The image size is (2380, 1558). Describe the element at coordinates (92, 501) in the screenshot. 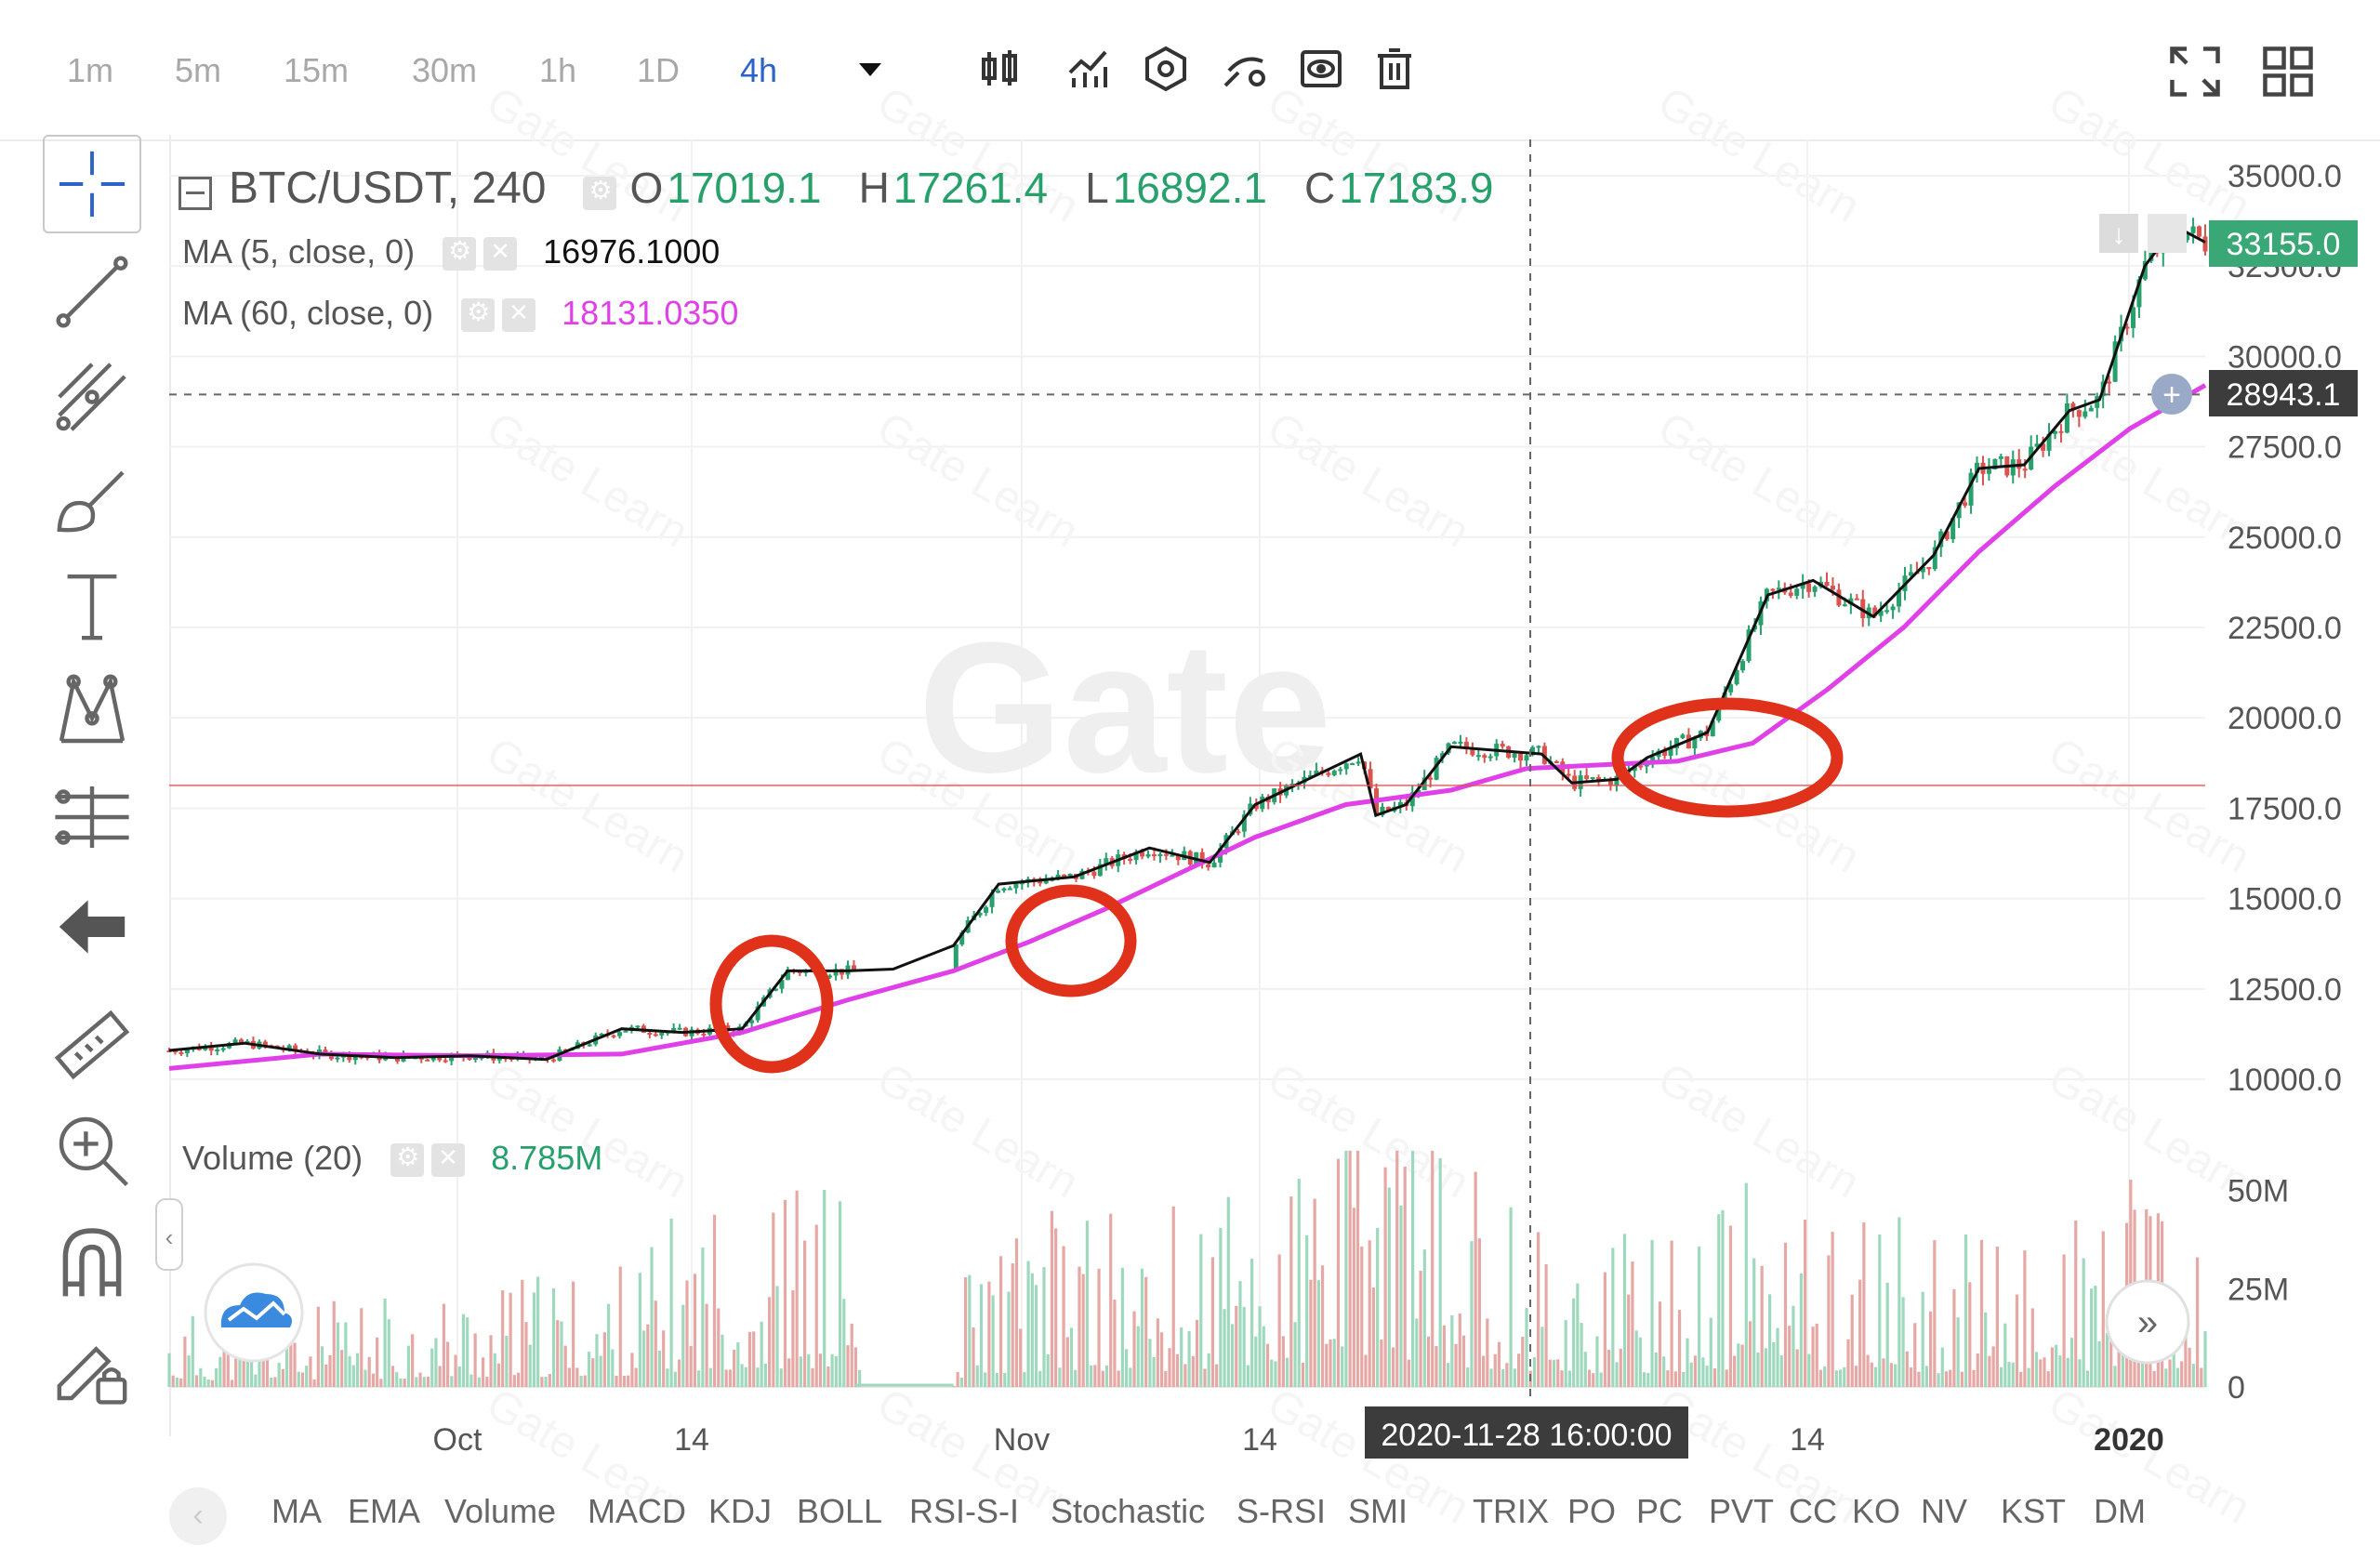

I see `brush-icon` at that location.